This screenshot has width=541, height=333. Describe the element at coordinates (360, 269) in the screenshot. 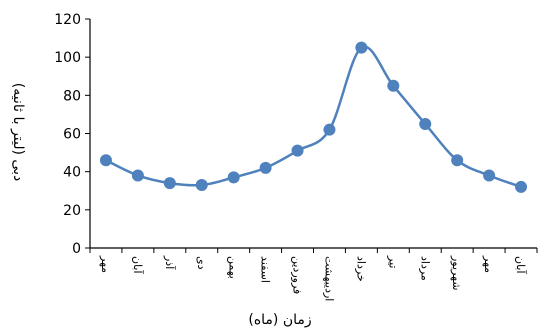

I see `x-tick-label: خرداد` at that location.